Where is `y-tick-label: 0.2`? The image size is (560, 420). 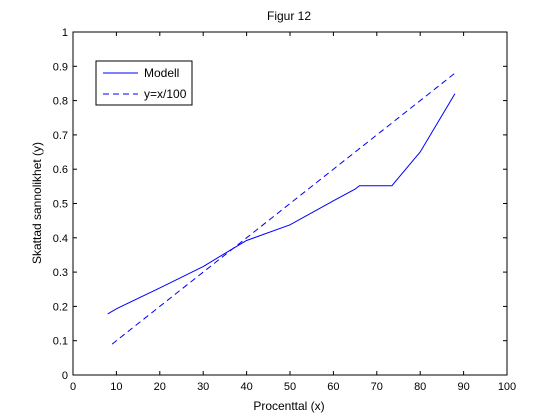
y-tick-label: 0.2 is located at coordinates (60, 307).